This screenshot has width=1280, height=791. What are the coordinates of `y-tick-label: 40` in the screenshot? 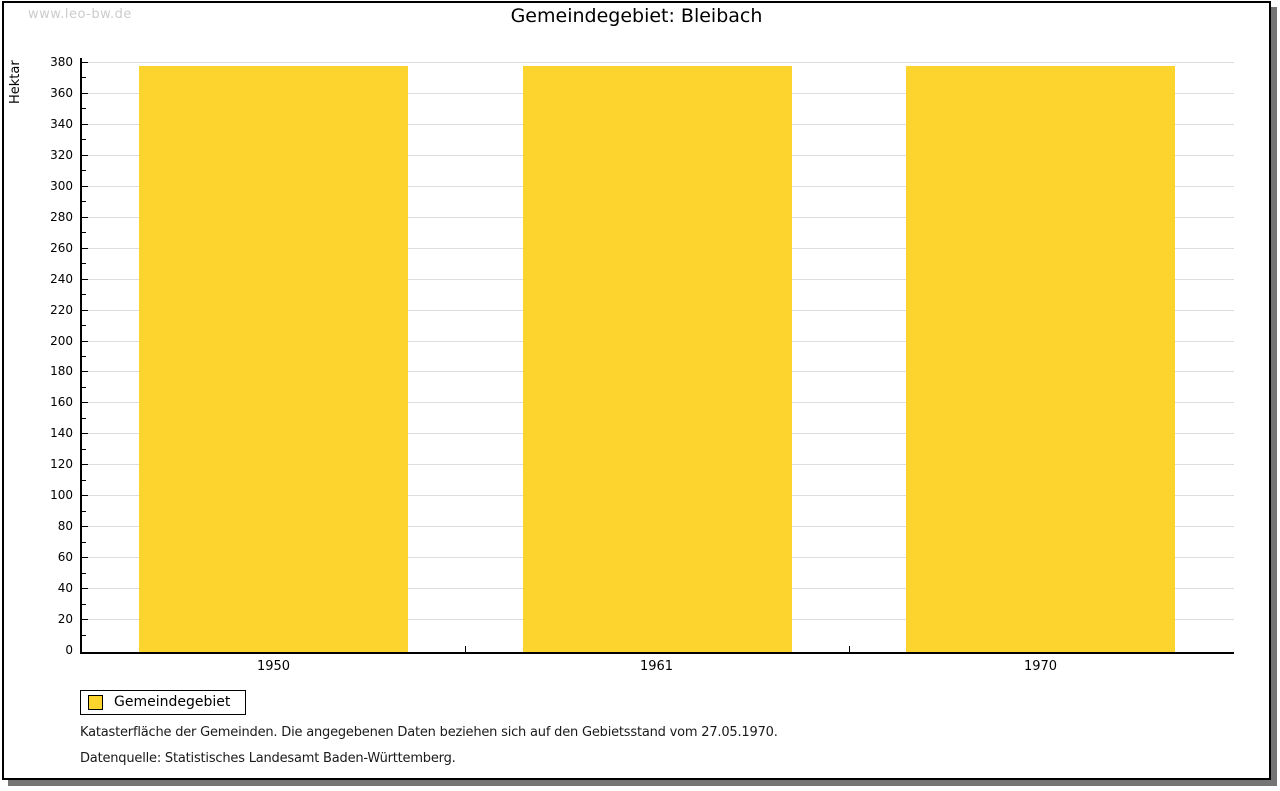 It's located at (65, 588).